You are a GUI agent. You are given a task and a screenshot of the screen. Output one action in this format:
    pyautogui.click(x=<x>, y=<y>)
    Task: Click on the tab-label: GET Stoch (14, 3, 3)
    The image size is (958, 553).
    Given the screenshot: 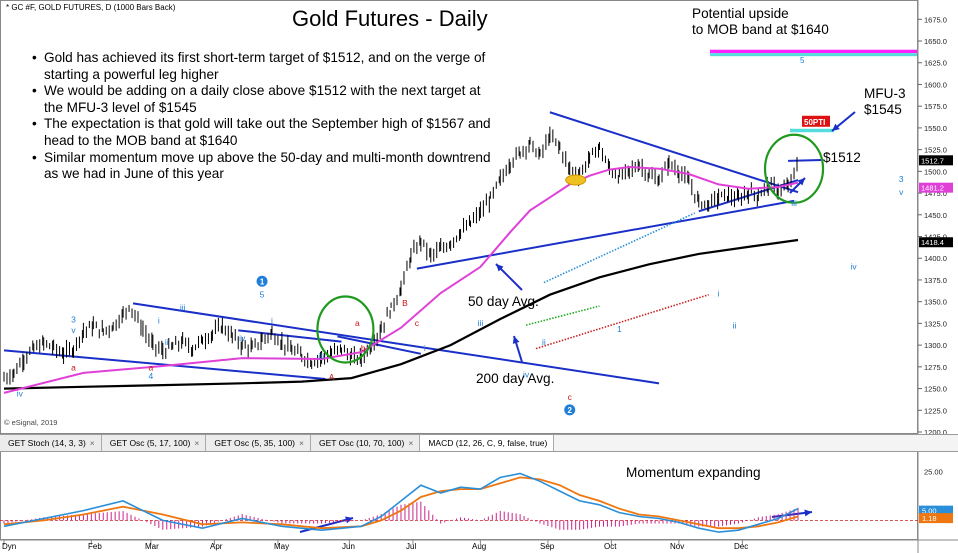 What is the action you would take?
    pyautogui.click(x=47, y=443)
    